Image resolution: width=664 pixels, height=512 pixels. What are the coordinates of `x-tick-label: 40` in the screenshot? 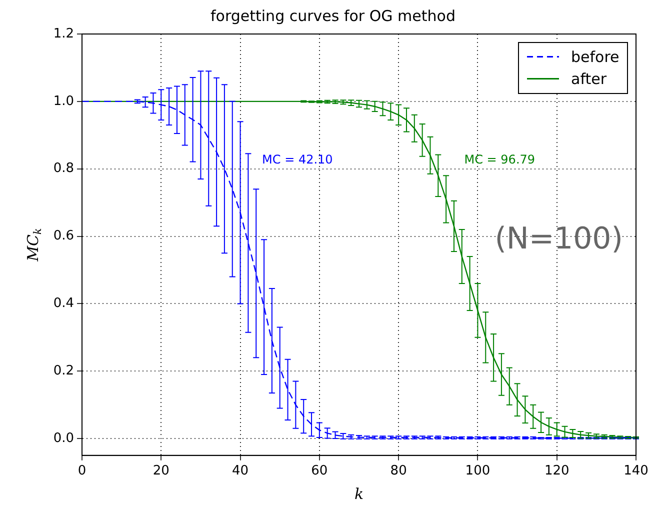 It's located at (240, 471).